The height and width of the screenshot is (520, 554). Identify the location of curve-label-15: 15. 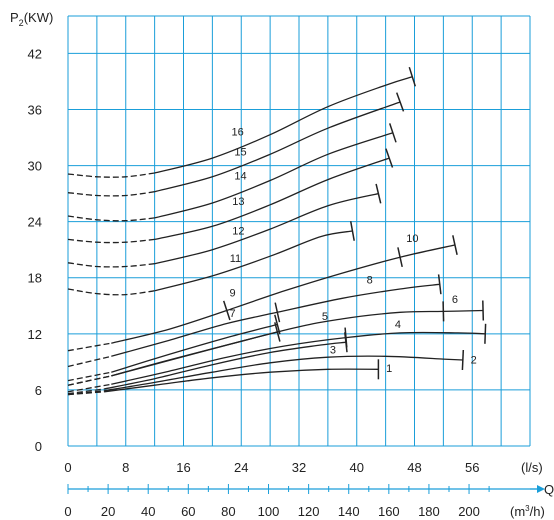
(240, 152).